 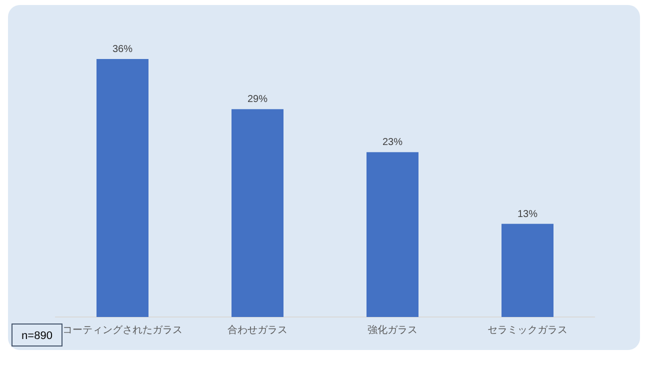 I want to click on x-tick-label: 合わせガラス, so click(x=258, y=330).